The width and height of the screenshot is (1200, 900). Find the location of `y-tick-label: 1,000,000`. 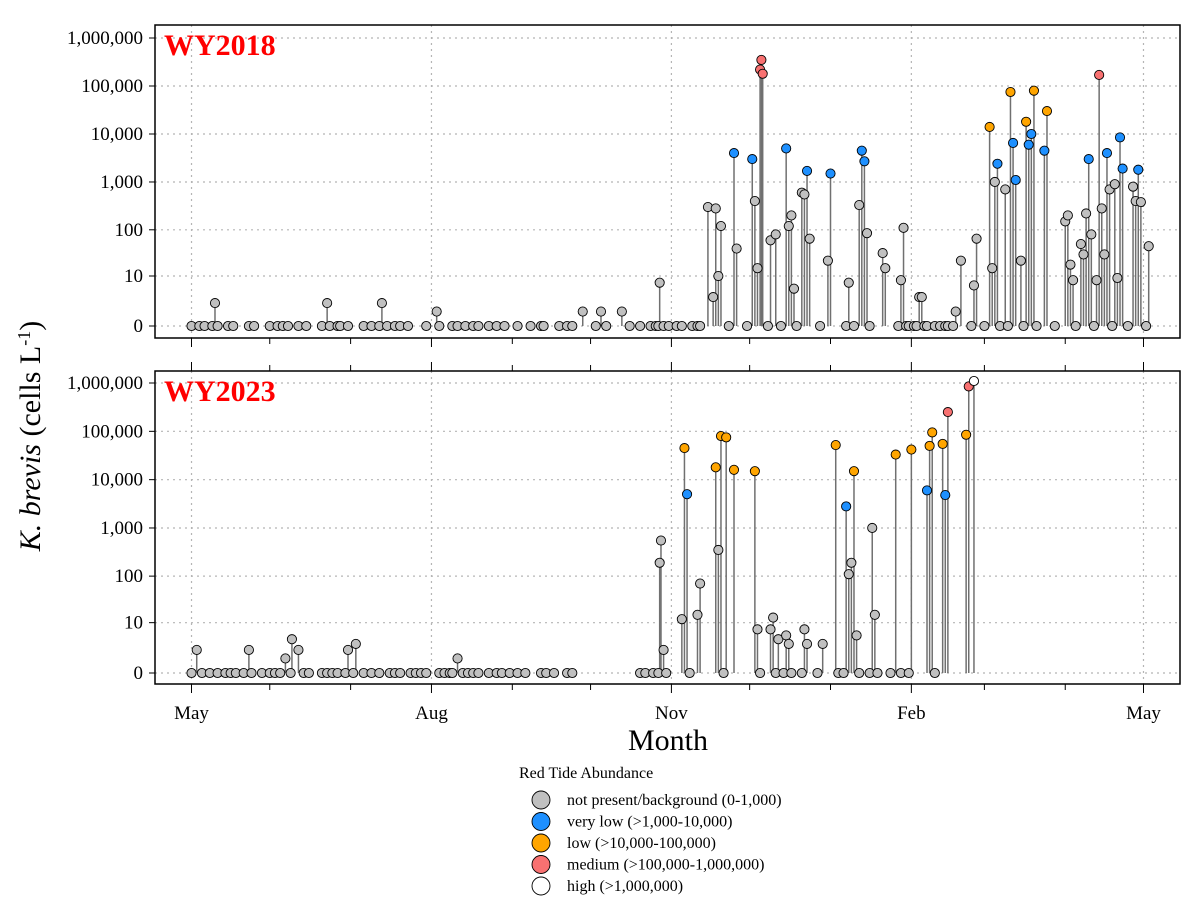

y-tick-label: 1,000,000 is located at coordinates (105, 38).